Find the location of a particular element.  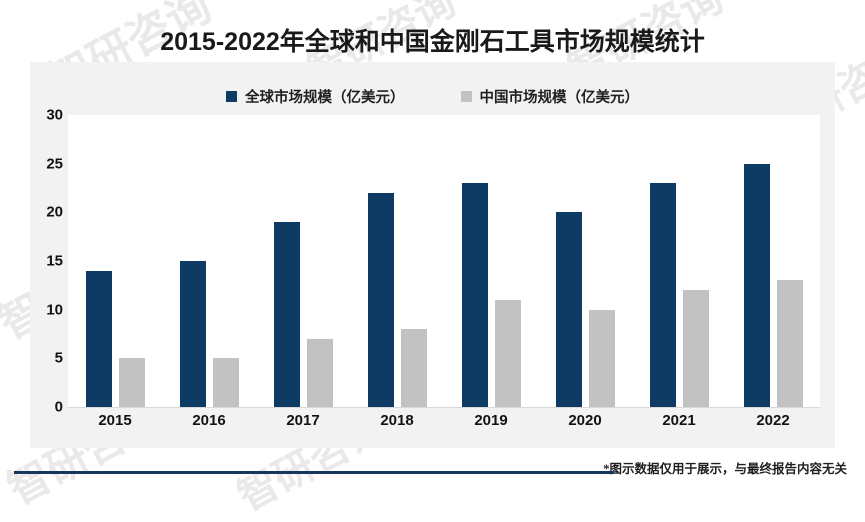

y-axis-tick-label: 0 is located at coordinates (58, 407).